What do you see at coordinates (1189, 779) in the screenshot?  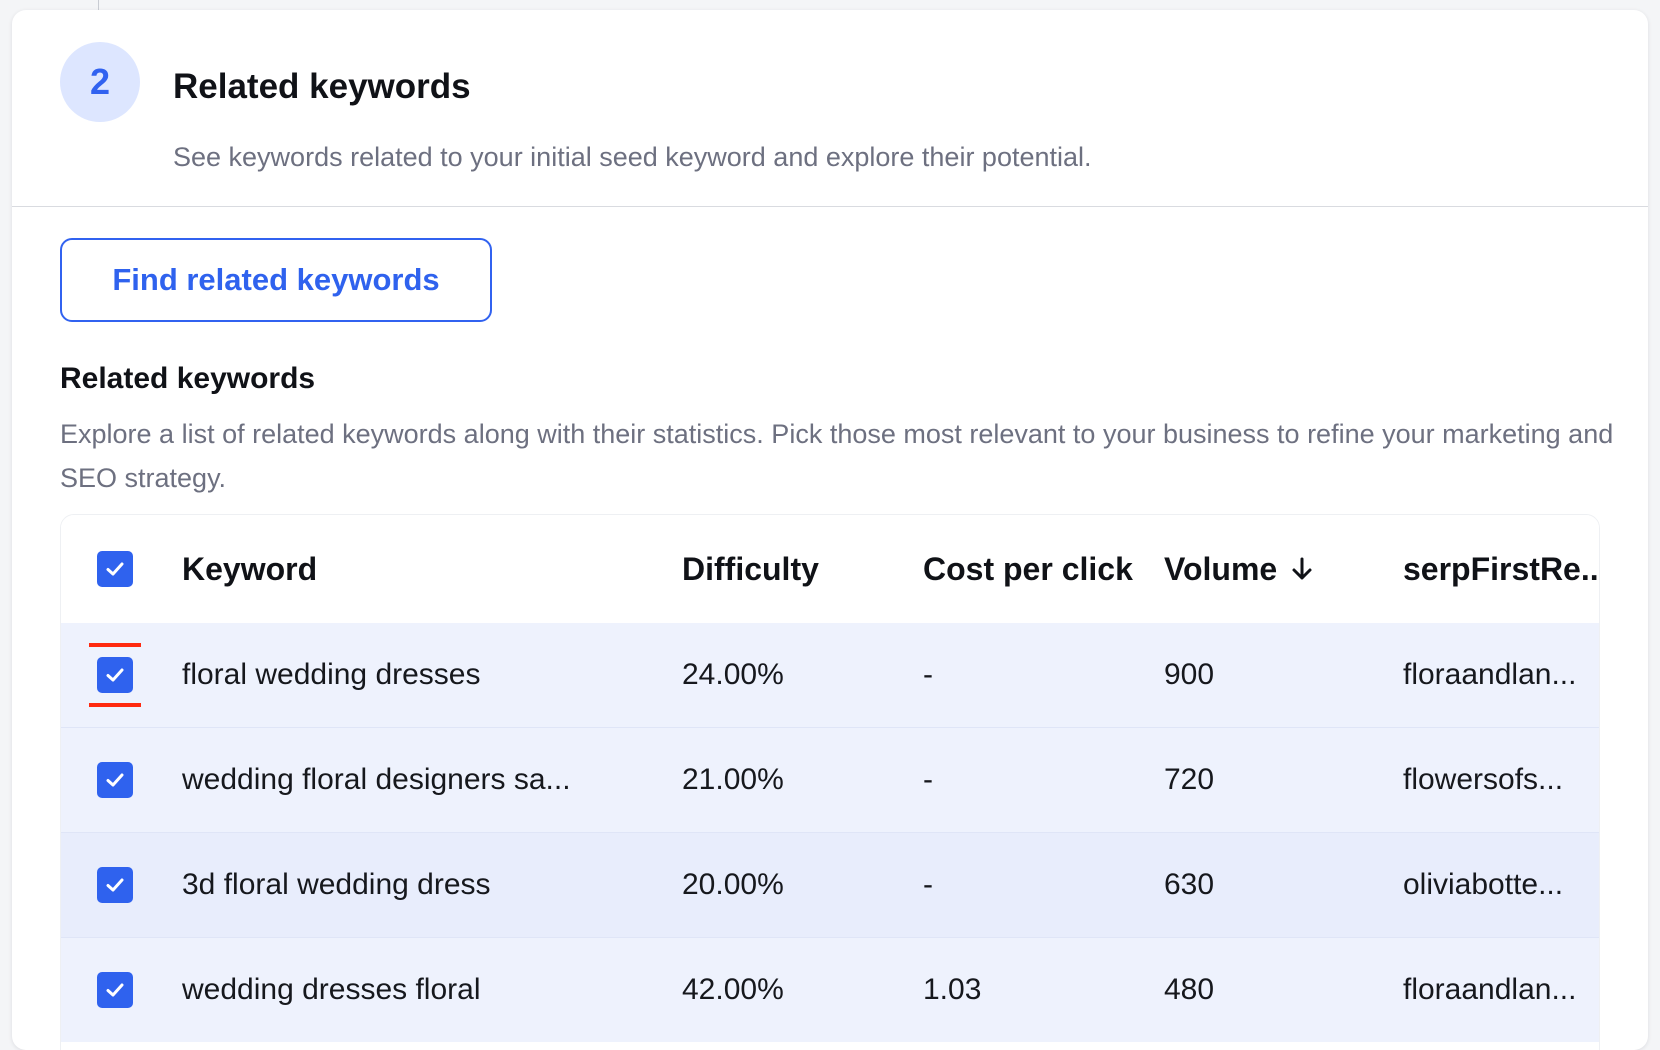 I see `volume-cell: 720` at bounding box center [1189, 779].